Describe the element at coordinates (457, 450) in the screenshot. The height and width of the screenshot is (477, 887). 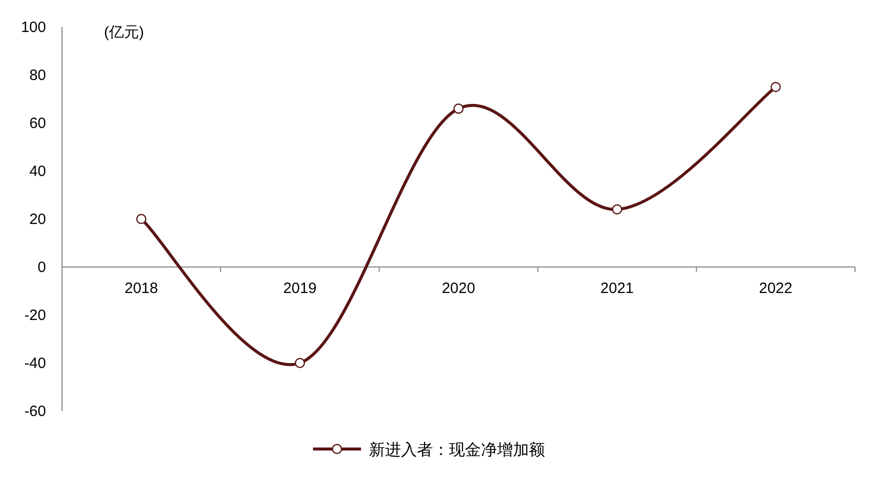
I see `legend-label: 新进入者：现金净增加额` at that location.